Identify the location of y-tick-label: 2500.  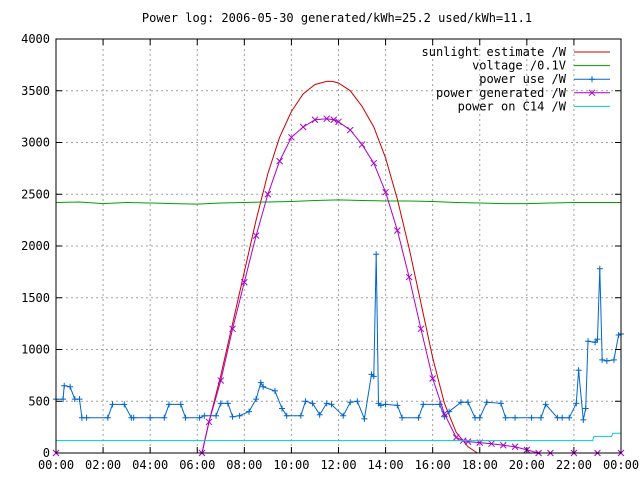
(35, 194).